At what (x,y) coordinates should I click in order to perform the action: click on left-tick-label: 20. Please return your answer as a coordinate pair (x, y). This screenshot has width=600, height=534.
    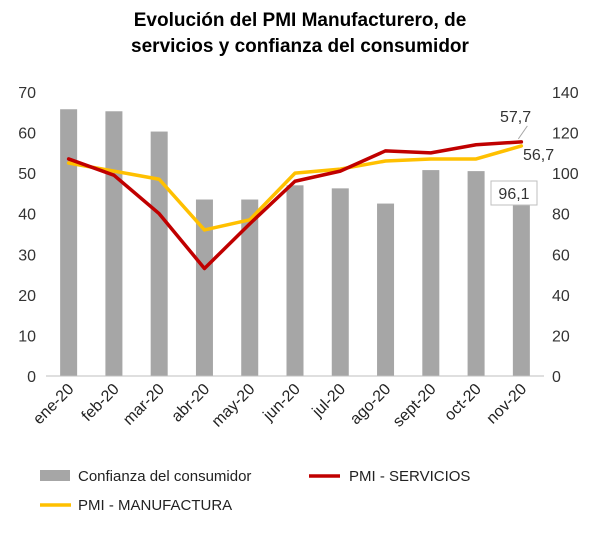
    Looking at the image, I should click on (27, 296).